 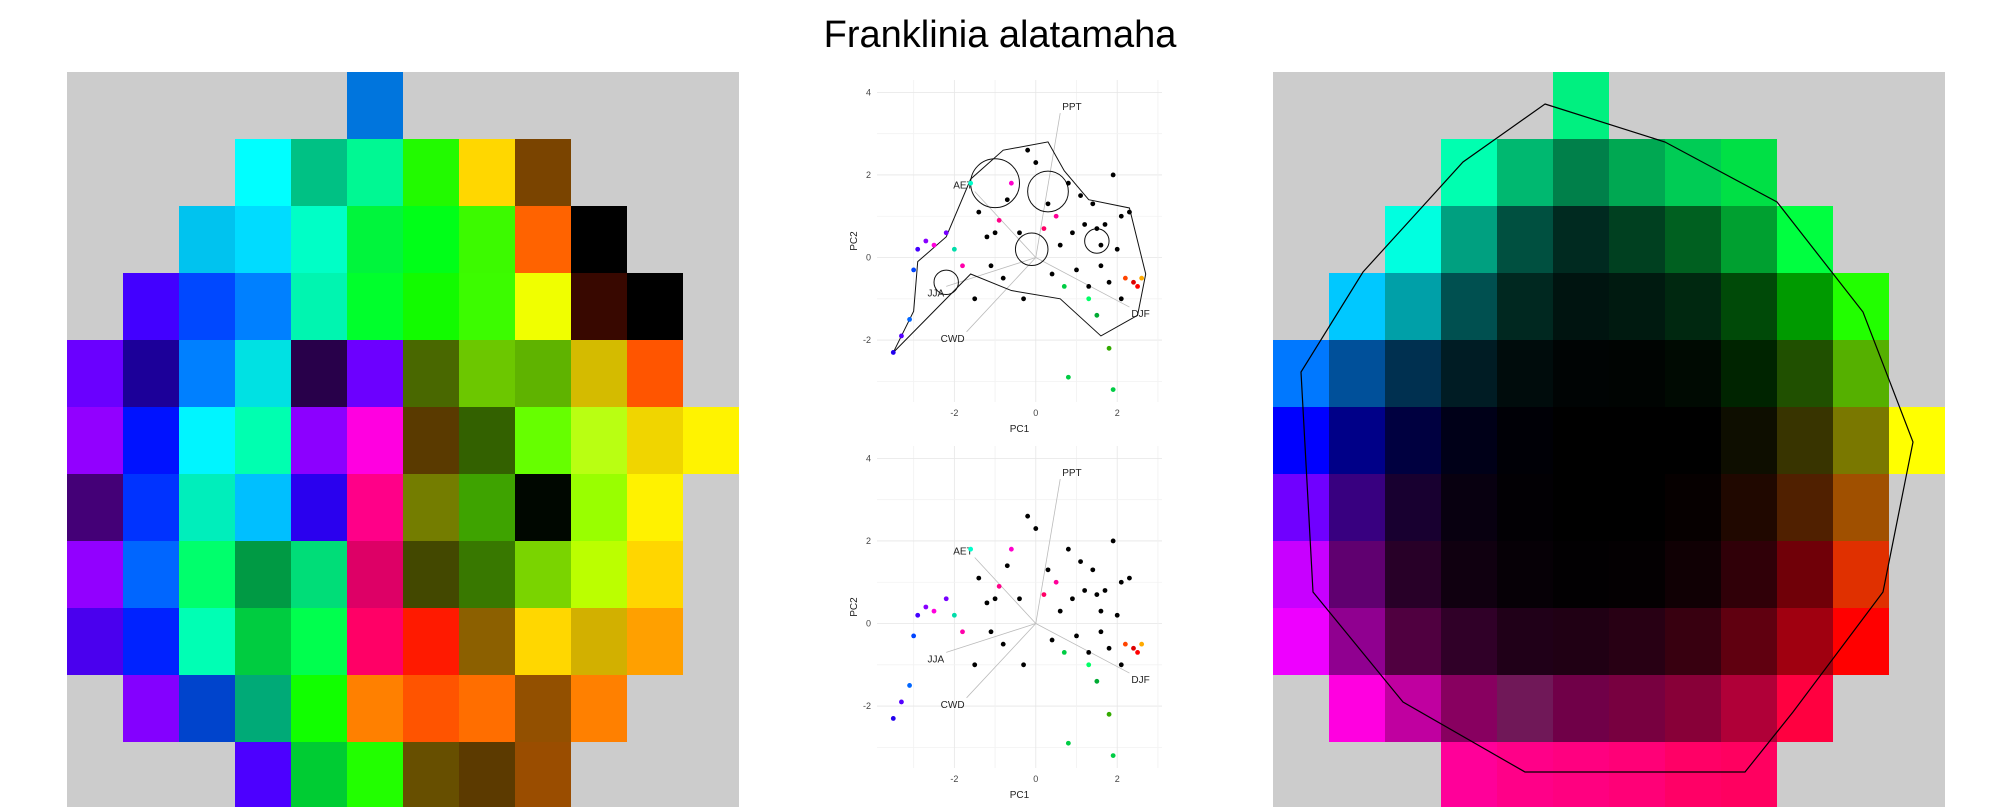 I want to click on pca-biplot-top: -2 0 2 -2 0 2 4 PC1 PC2 PPT AET JJA CWD DJF, so click(x=1005, y=257).